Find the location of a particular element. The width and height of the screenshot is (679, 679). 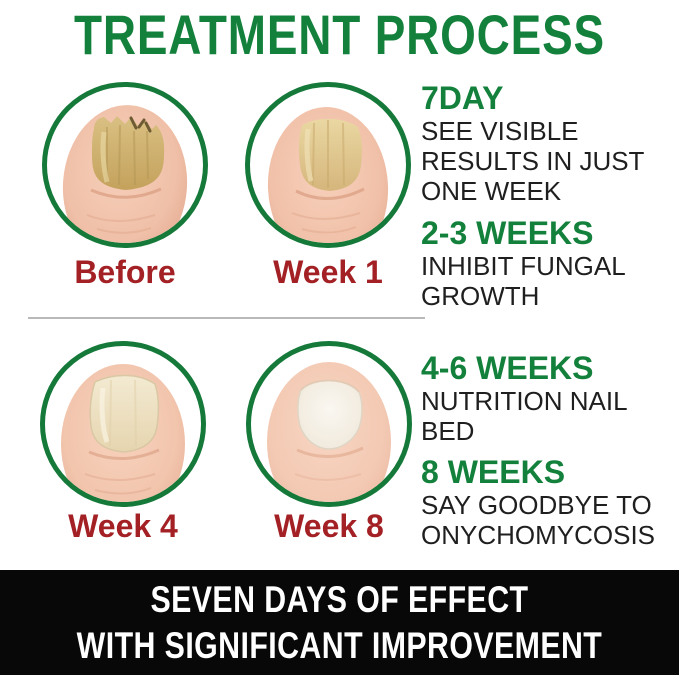

infected-toe-before-image is located at coordinates (125, 174).